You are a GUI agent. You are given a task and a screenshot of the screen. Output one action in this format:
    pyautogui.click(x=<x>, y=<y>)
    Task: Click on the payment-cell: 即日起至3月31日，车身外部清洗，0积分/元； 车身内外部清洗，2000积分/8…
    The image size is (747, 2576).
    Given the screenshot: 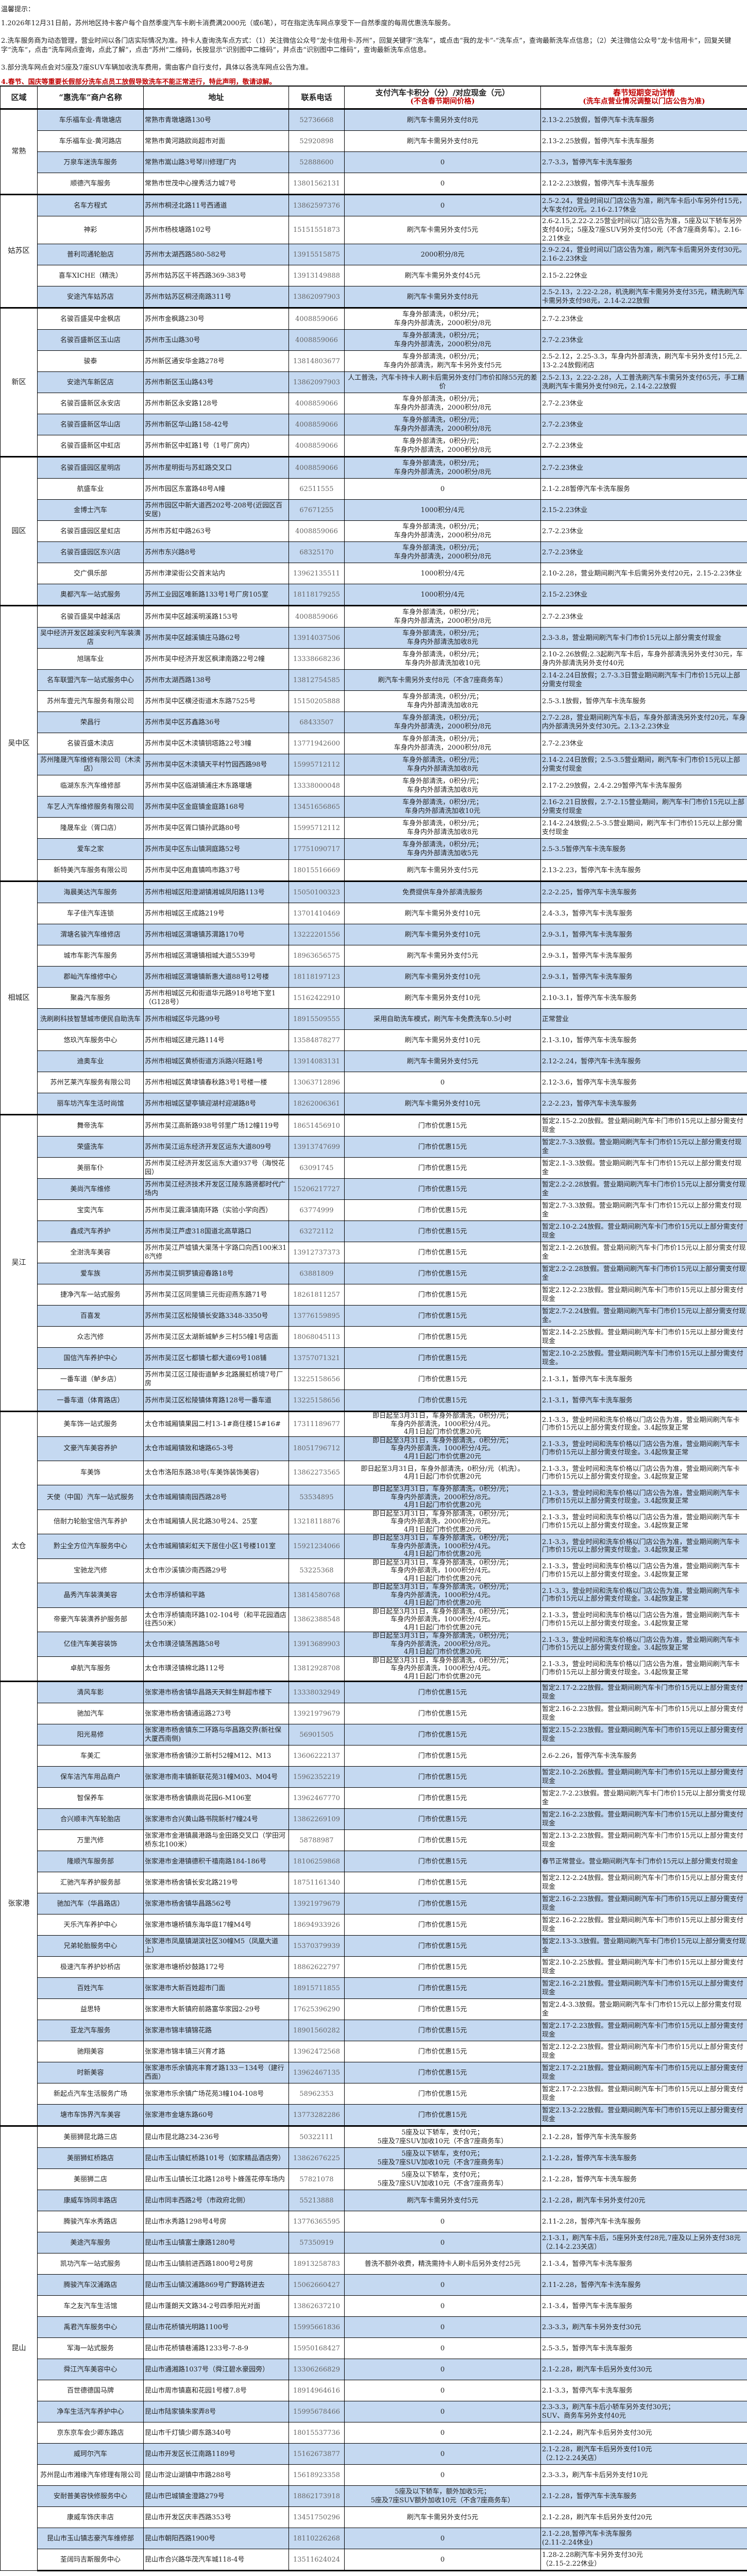 What is the action you would take?
    pyautogui.click(x=442, y=1644)
    